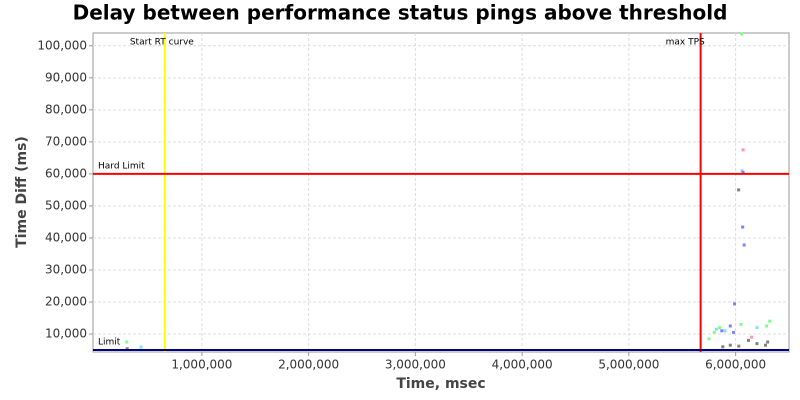 This screenshot has height=400, width=800. I want to click on y-tick-label: 70,000, so click(66, 141).